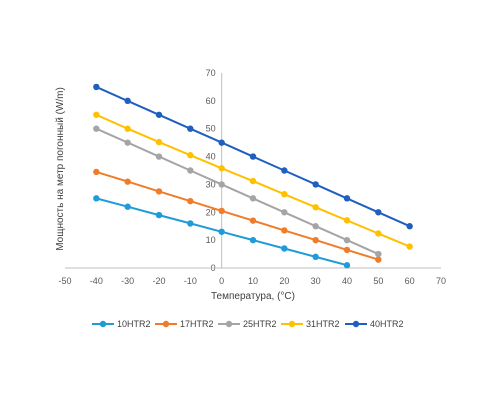  I want to click on legend-item: 17HTR2, so click(184, 324).